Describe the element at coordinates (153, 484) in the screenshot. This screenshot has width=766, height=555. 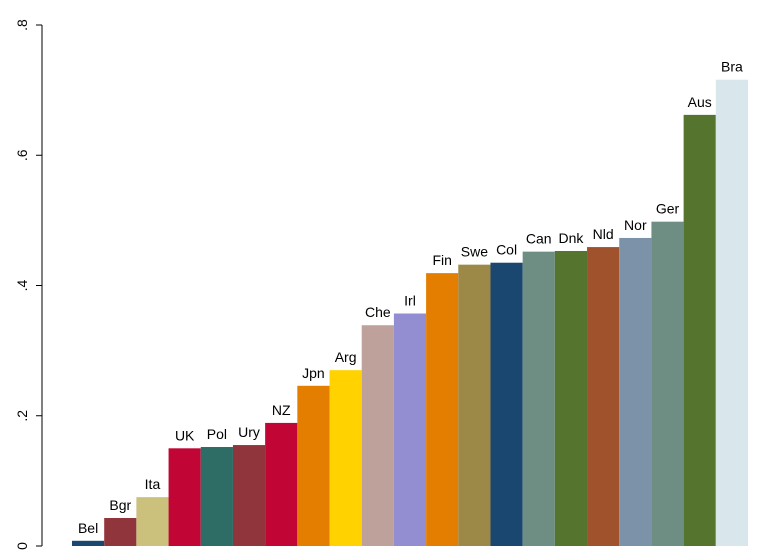
I see `bar-label: Ita` at that location.